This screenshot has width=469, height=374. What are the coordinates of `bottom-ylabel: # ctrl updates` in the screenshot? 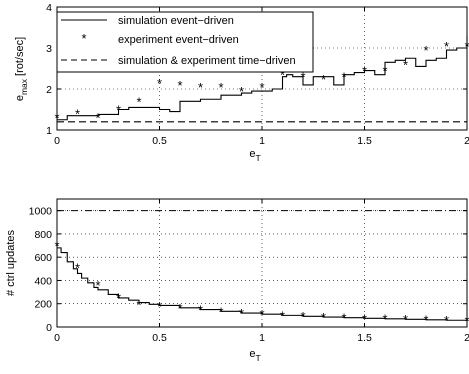 It's located at (11, 262).